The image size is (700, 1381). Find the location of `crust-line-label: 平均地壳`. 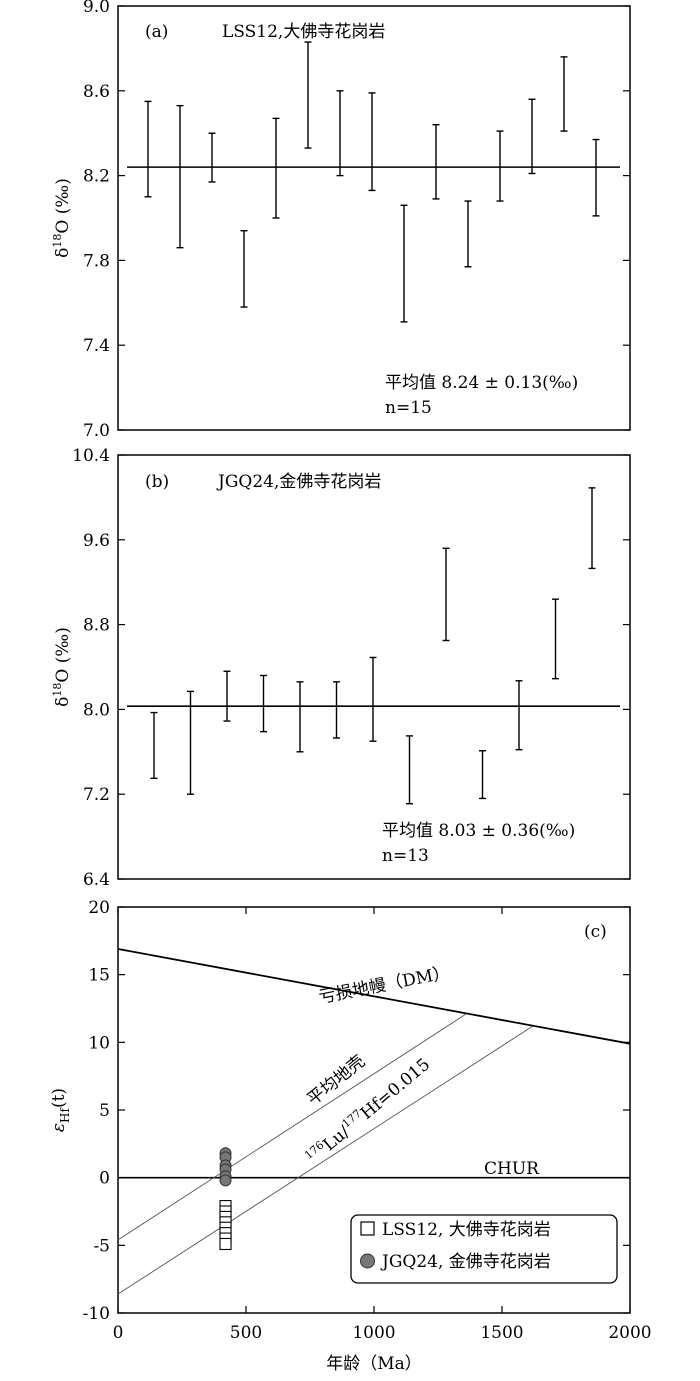

crust-line-label: 平均地壳 is located at coordinates (336, 1081).